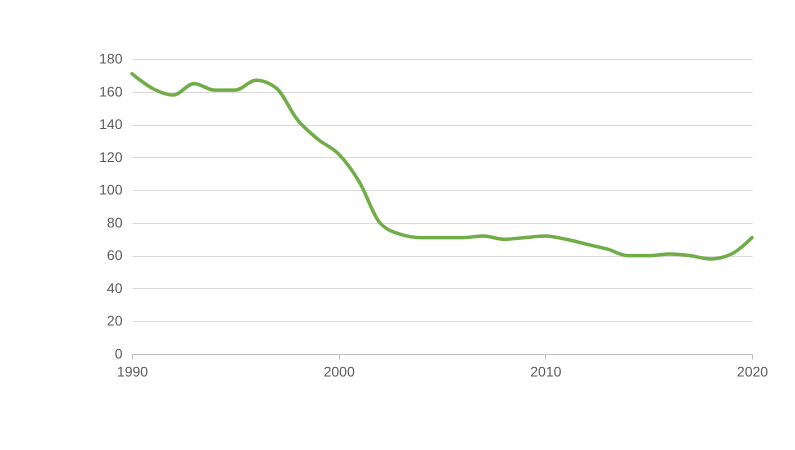  What do you see at coordinates (111, 156) in the screenshot?
I see `y-tick-label: 120` at bounding box center [111, 156].